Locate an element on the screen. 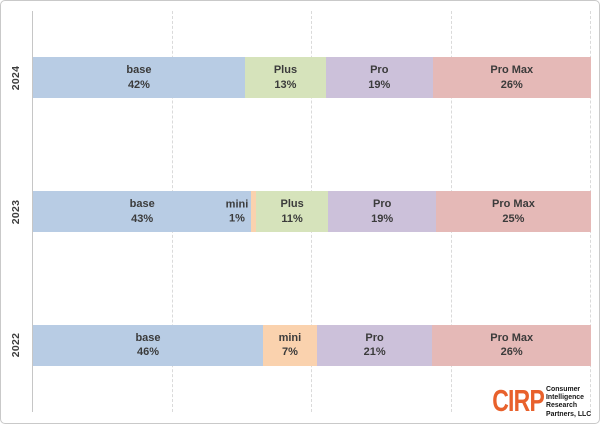 The width and height of the screenshot is (600, 424). segment-value: 11% is located at coordinates (292, 218).